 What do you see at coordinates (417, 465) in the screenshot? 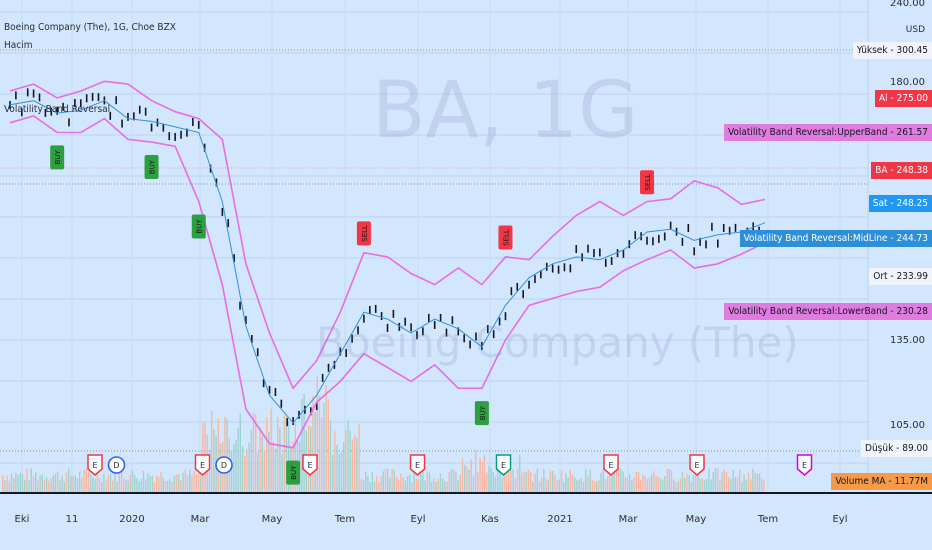
I see `event-marker-label: E` at bounding box center [417, 465].